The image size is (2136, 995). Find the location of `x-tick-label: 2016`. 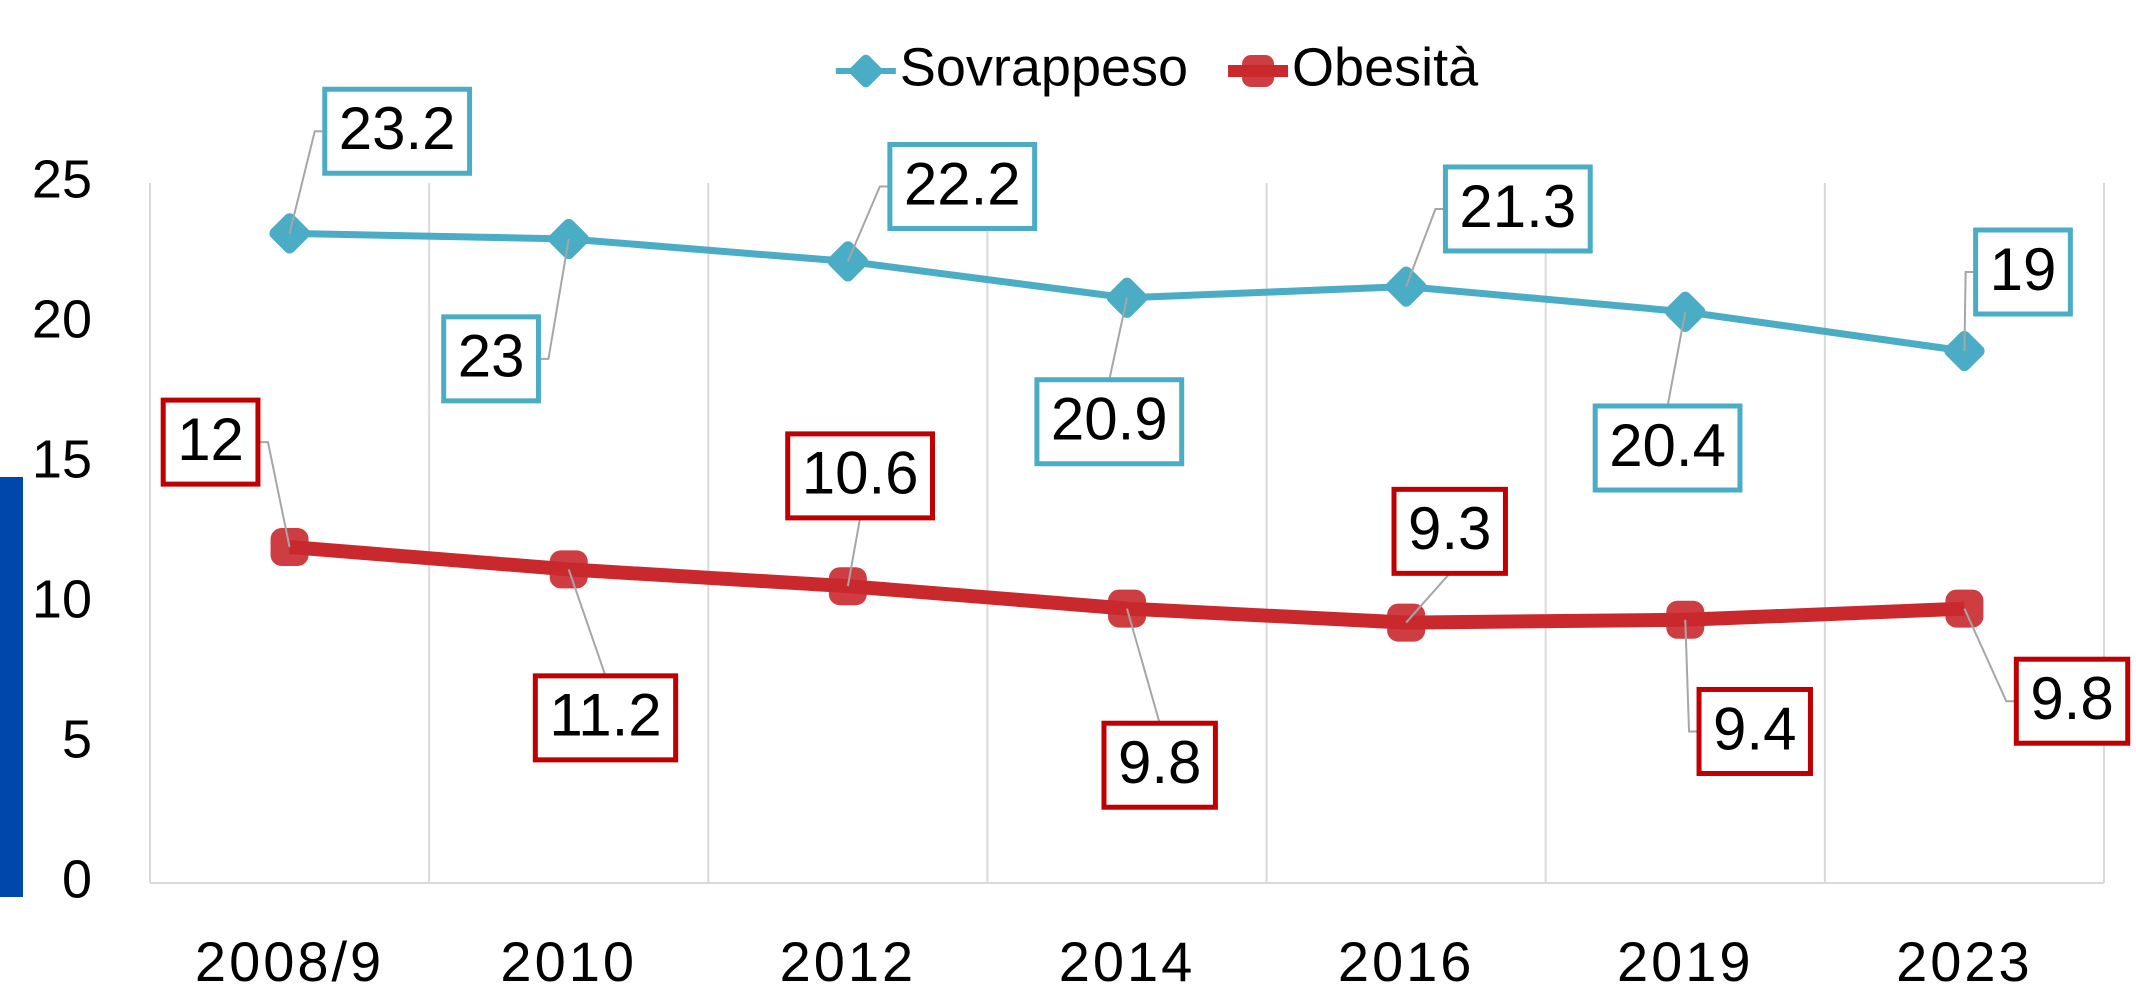

x-tick-label: 2016 is located at coordinates (1406, 961).